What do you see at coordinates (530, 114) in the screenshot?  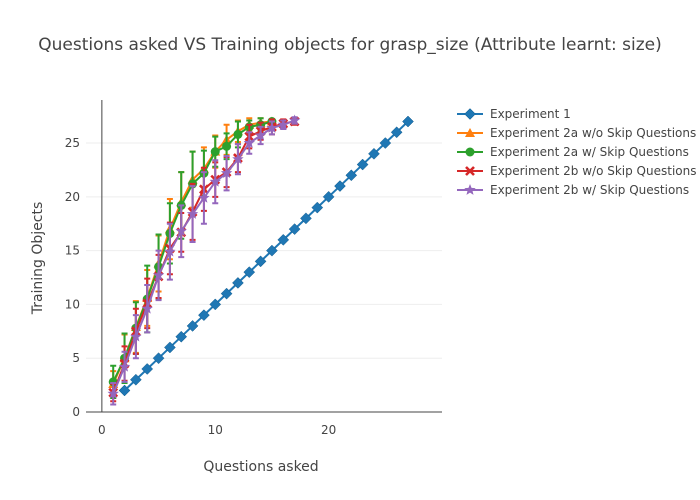 I see `legend-label: Experiment 1` at bounding box center [530, 114].